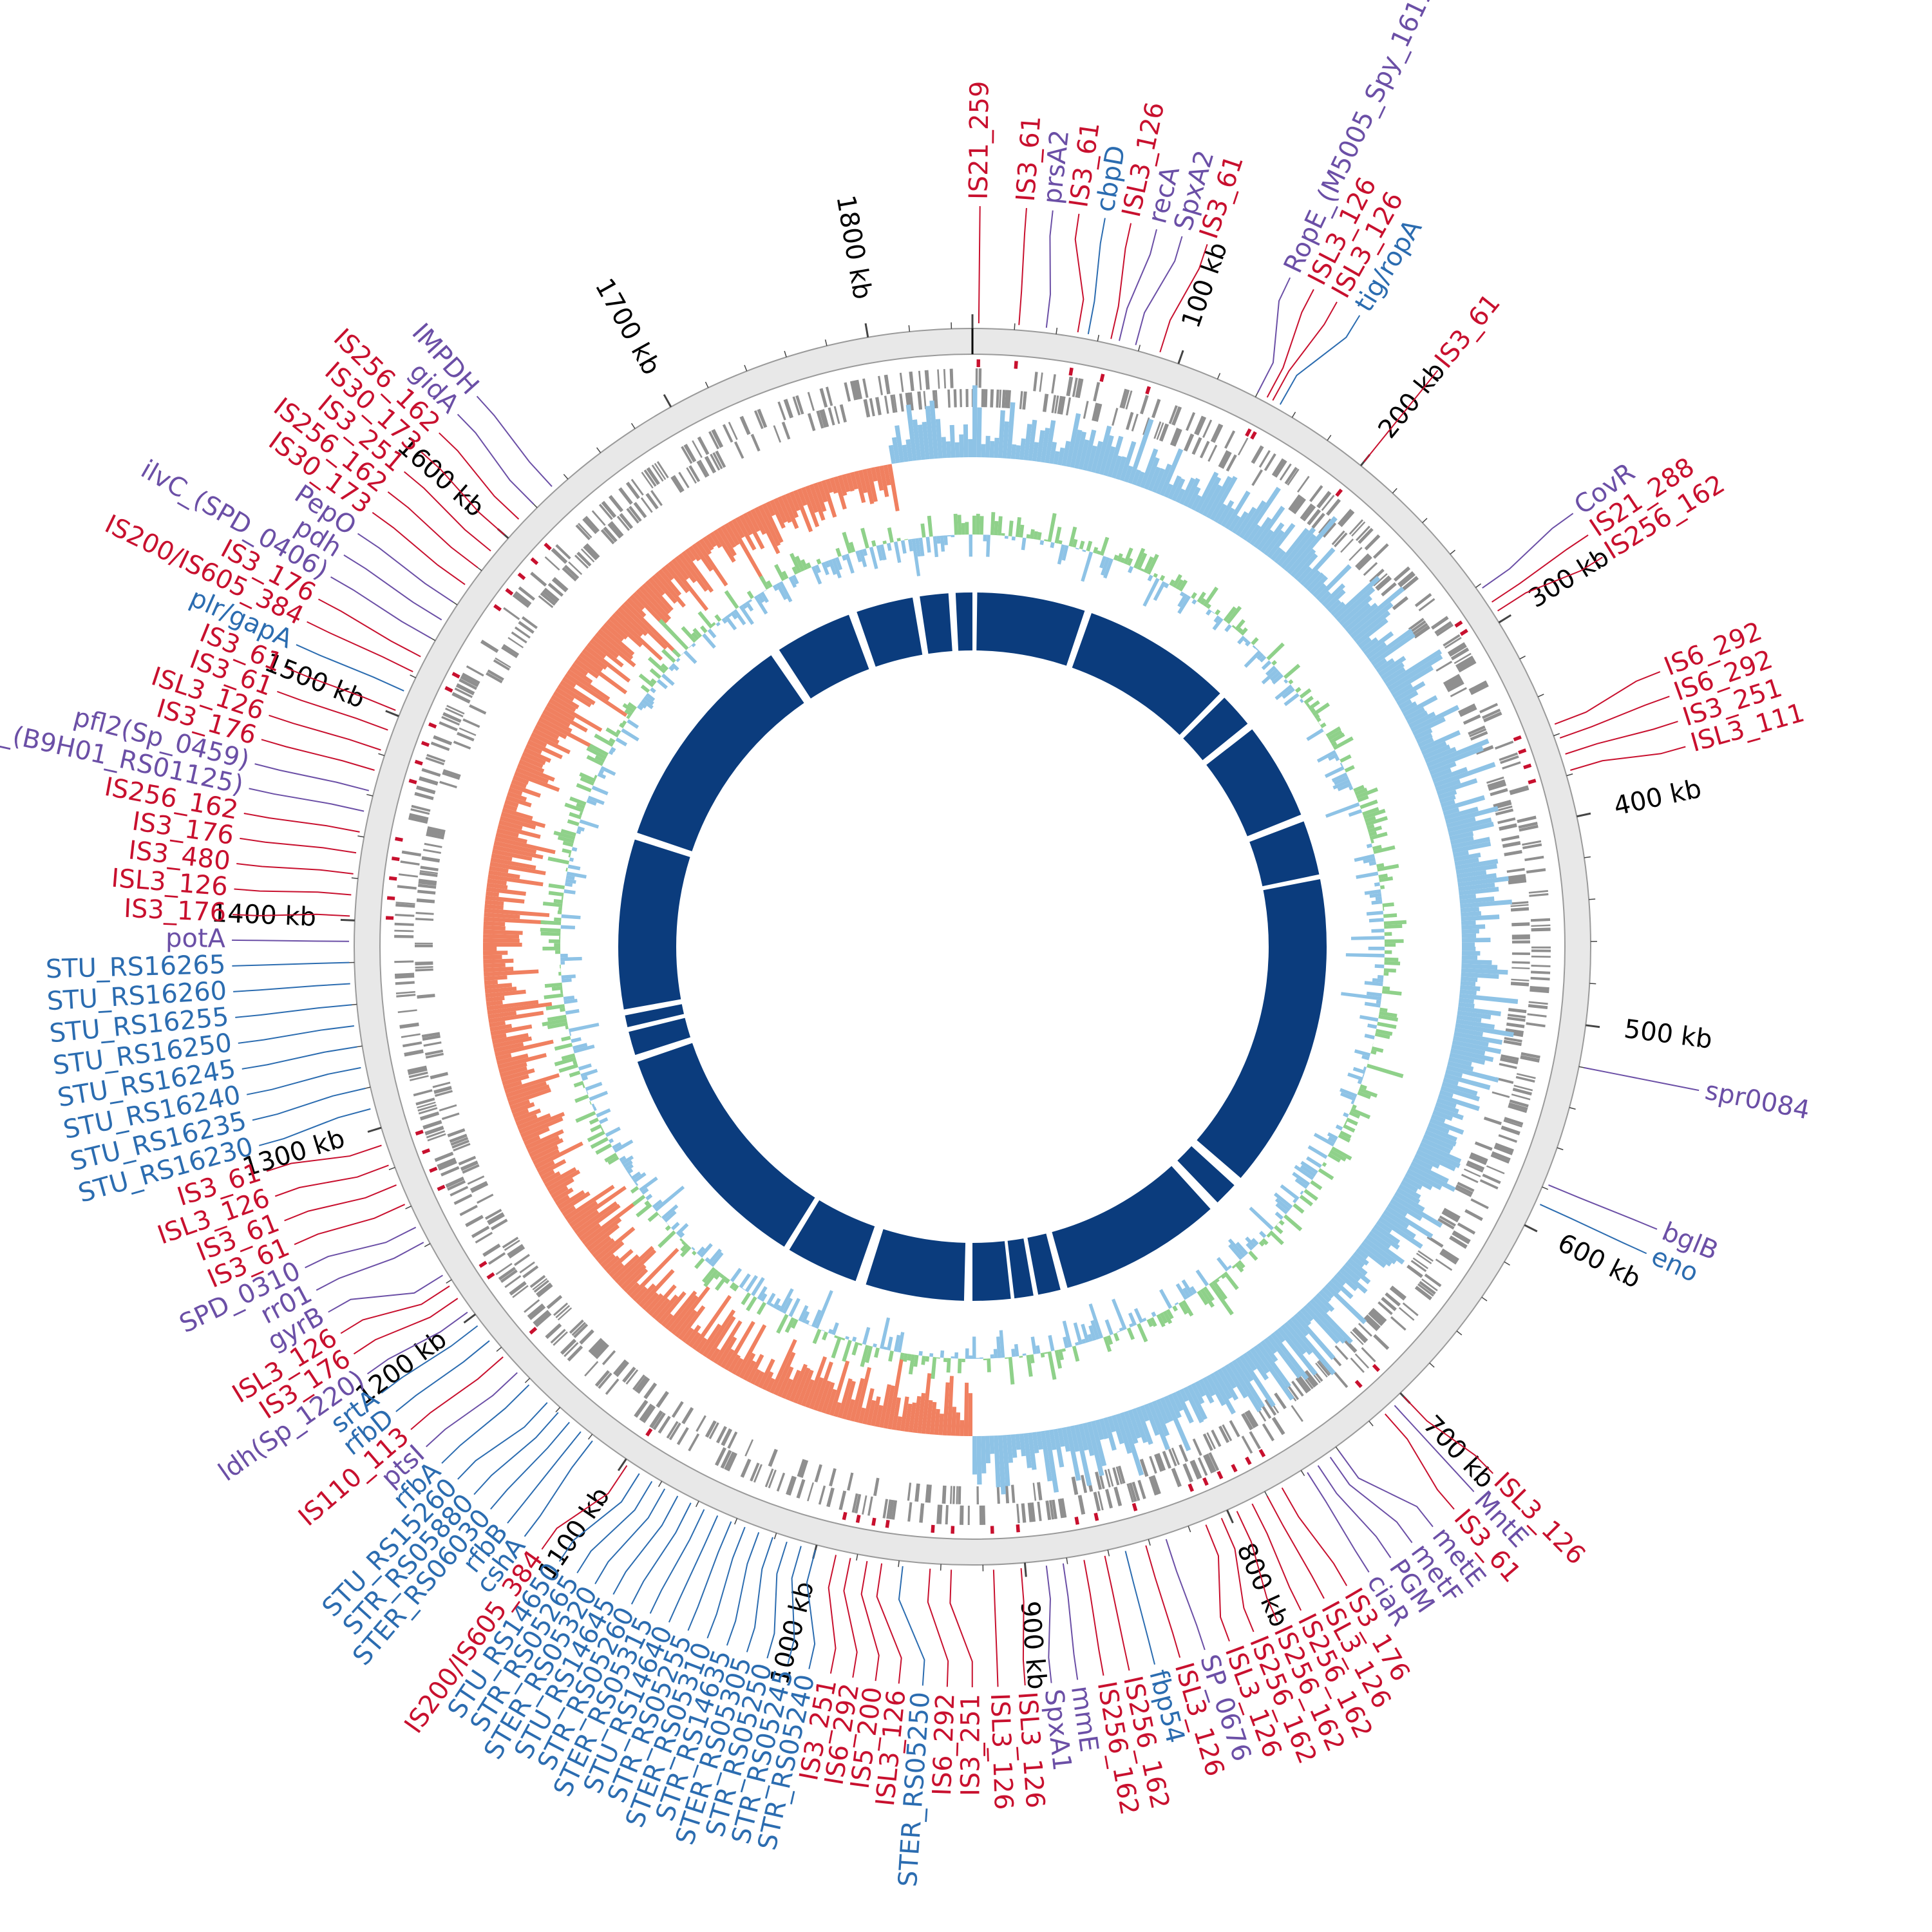 Image resolution: width=1932 pixels, height=1932 pixels. I want to click on minor-tick, so click(1593, 984).